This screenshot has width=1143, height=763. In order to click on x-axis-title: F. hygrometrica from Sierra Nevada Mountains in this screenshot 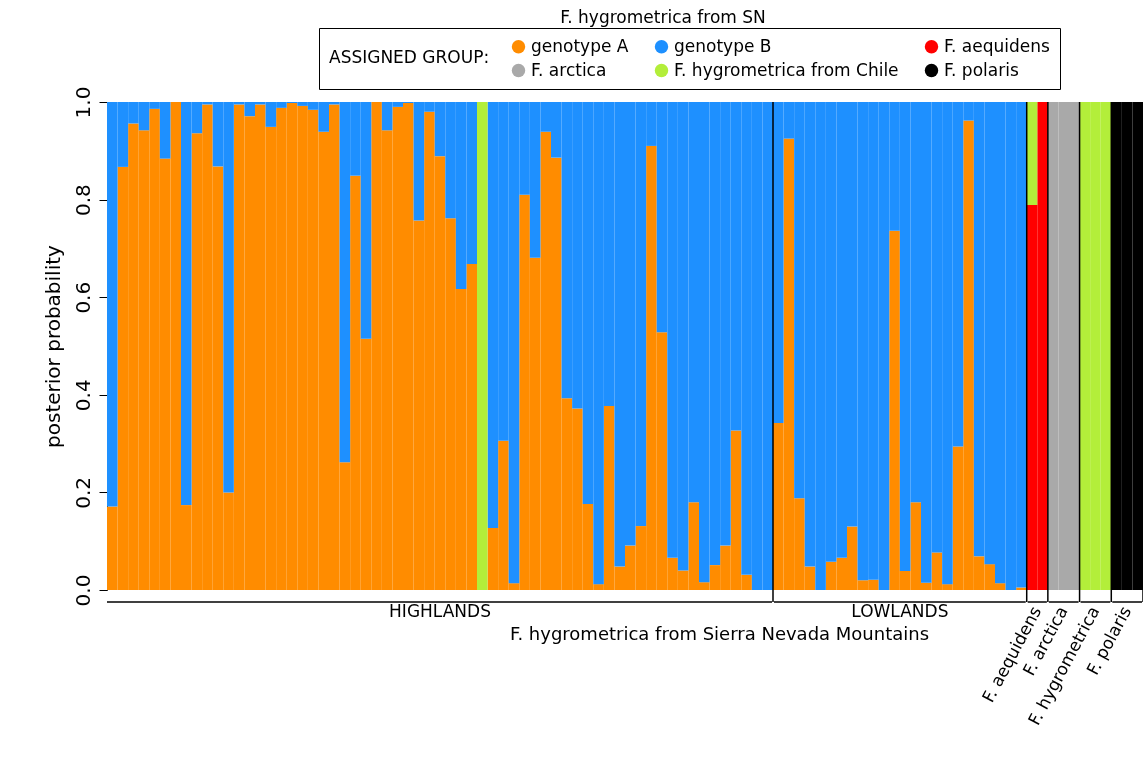, I will do `click(719, 633)`.